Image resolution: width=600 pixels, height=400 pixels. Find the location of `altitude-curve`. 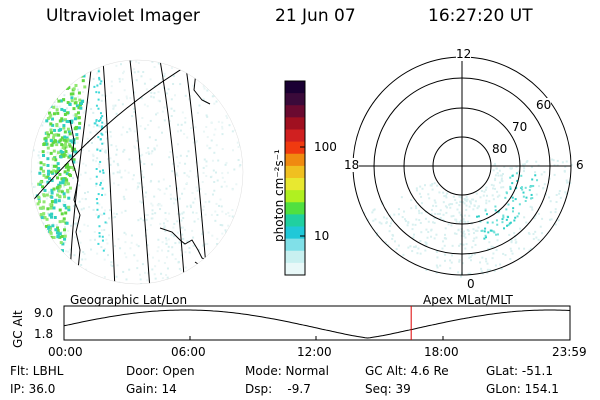

altitude-curve is located at coordinates (317, 324).